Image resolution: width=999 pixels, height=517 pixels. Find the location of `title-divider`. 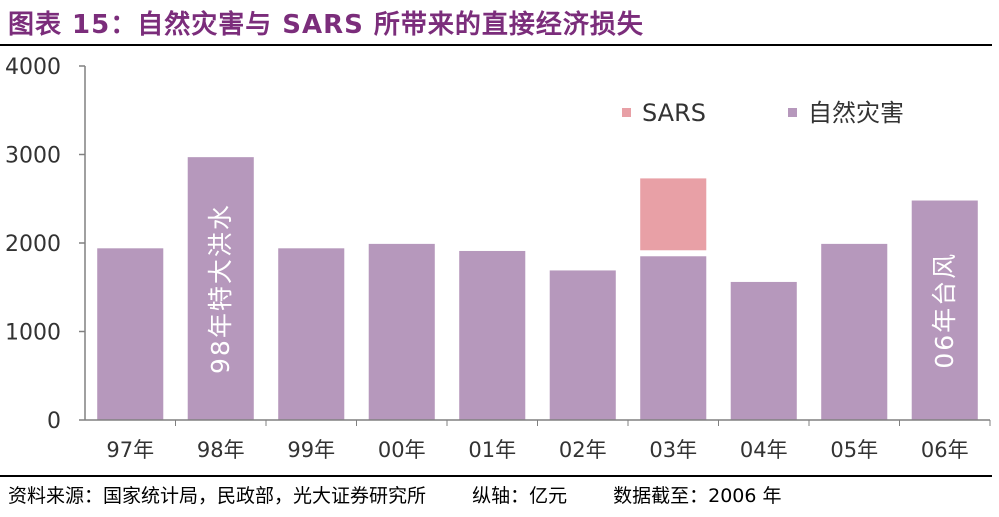

title-divider is located at coordinates (496, 45).